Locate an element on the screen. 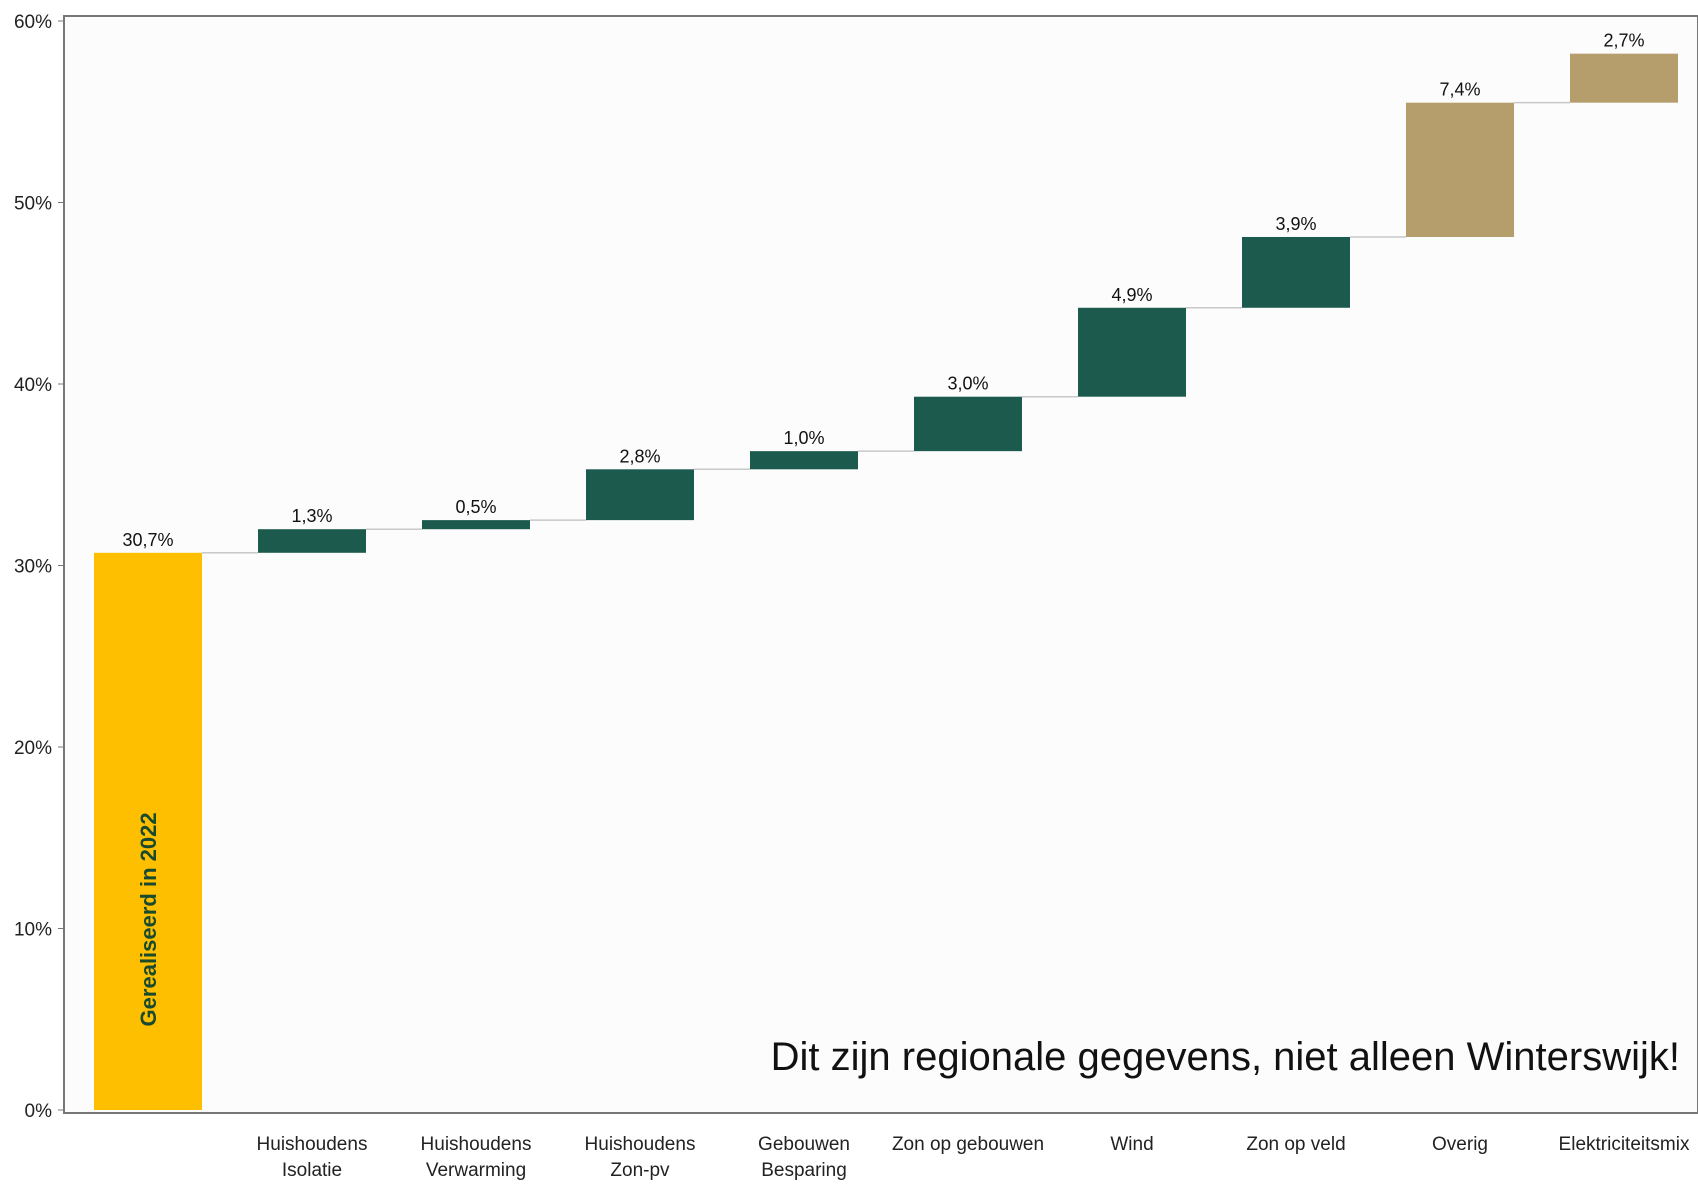 The height and width of the screenshot is (1190, 1698). y-tick-label: 0% is located at coordinates (39, 1111).